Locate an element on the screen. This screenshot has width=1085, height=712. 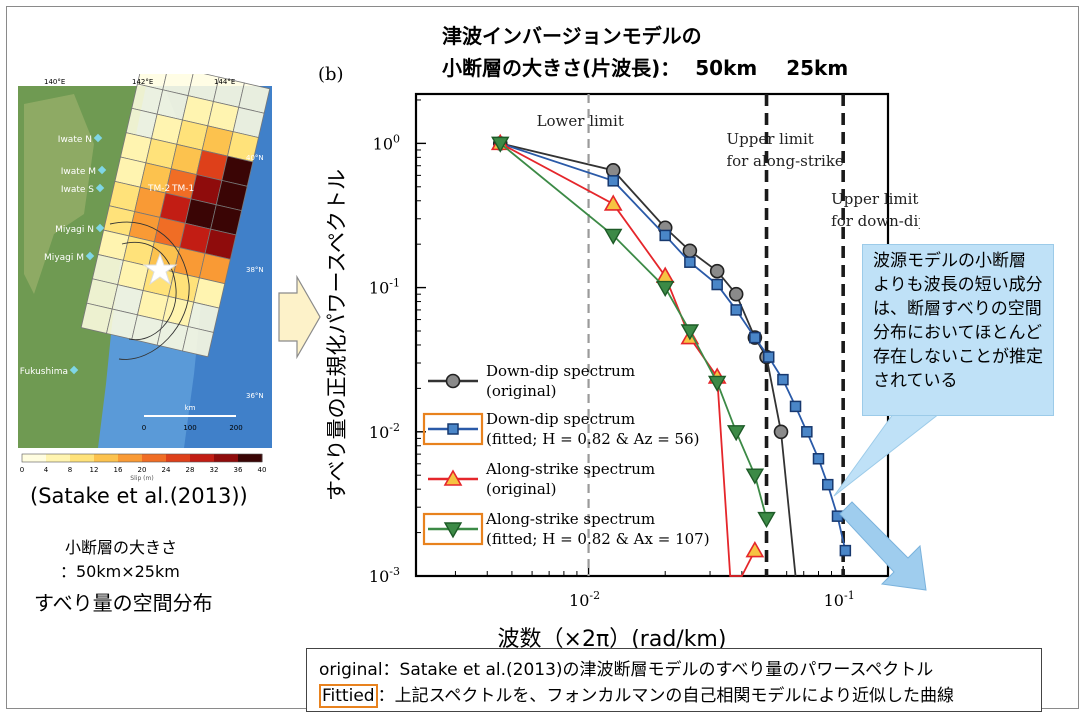
series-line is located at coordinates (633, 330).